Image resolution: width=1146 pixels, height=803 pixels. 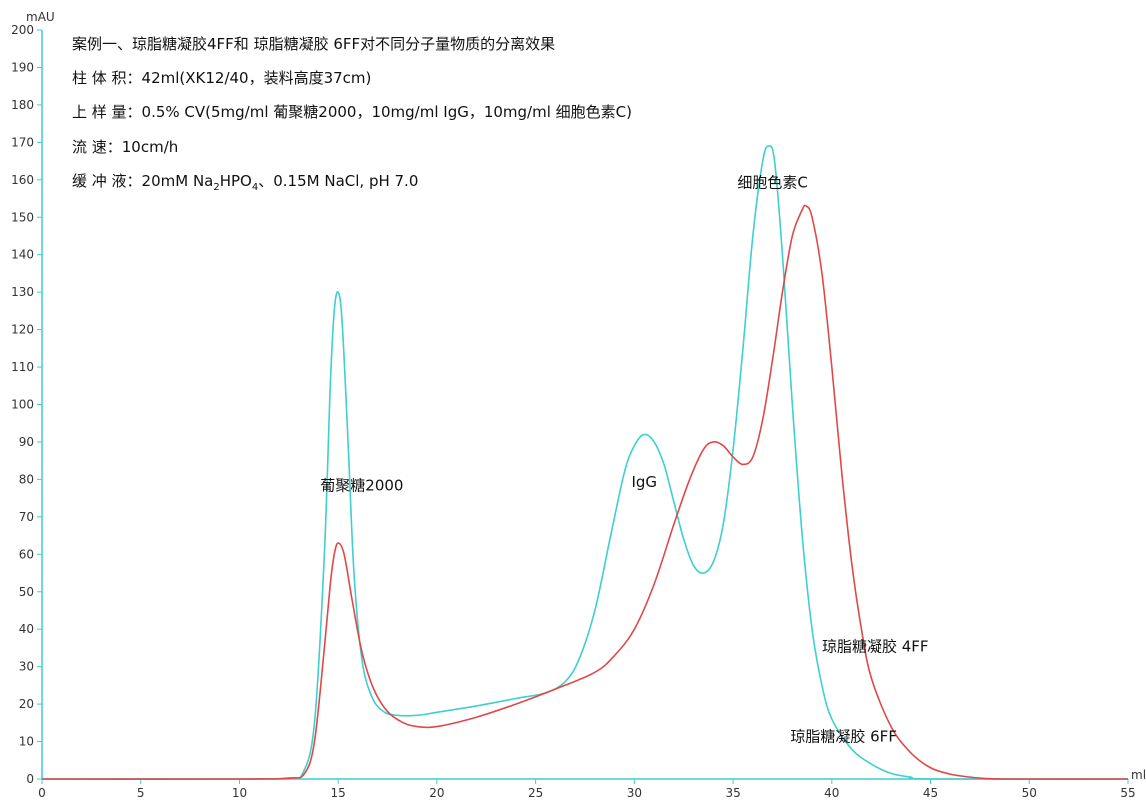 What do you see at coordinates (26, 629) in the screenshot?
I see `y-tick-label: 40` at bounding box center [26, 629].